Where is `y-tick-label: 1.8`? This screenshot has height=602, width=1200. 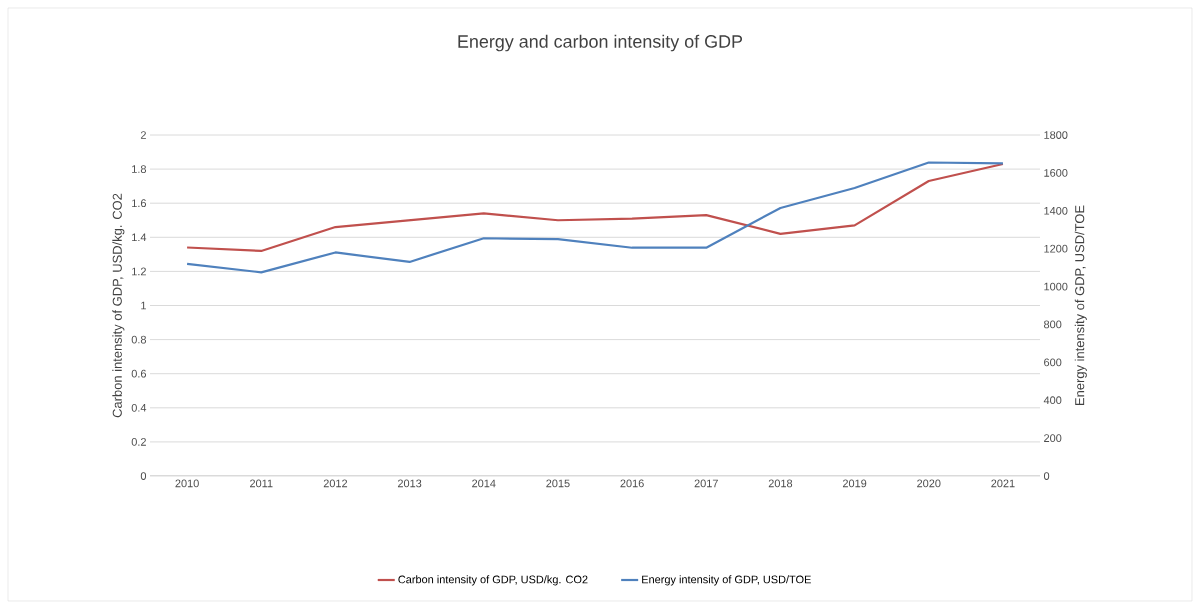 y-tick-label: 1.8 is located at coordinates (139, 169).